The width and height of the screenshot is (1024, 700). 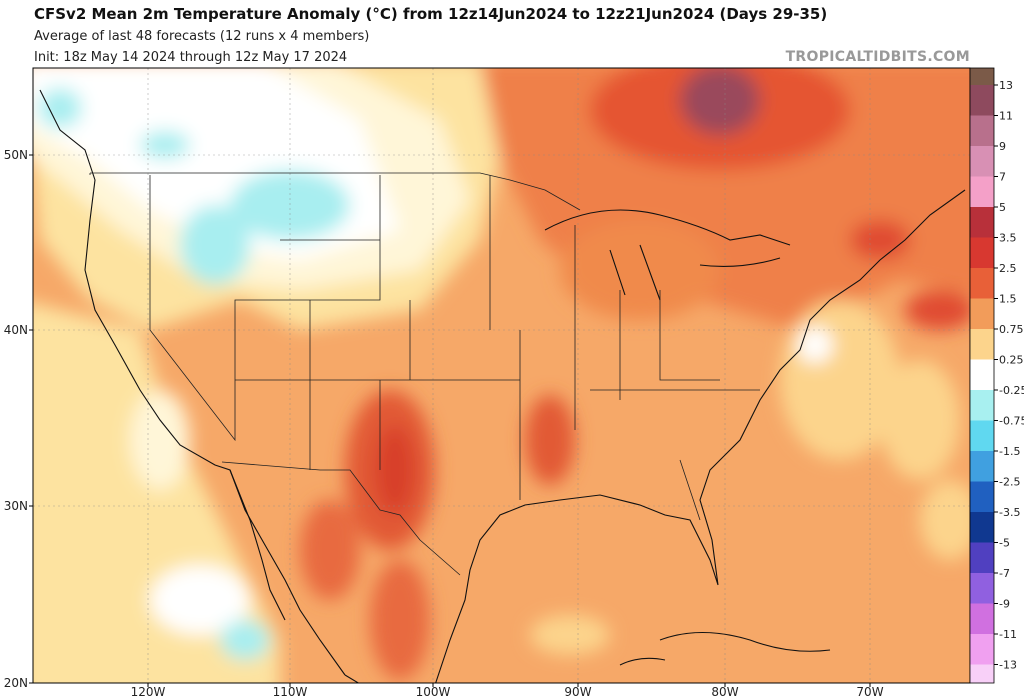 I want to click on colorbar-label: -5, so click(x=1004, y=543).